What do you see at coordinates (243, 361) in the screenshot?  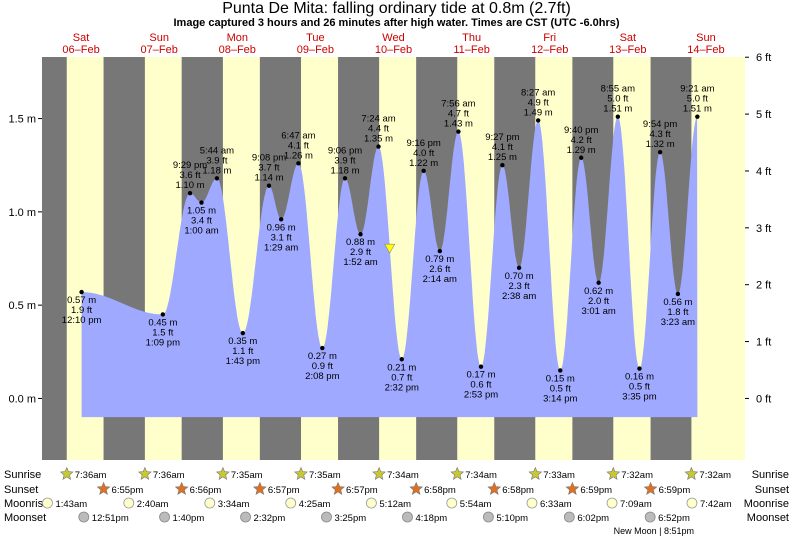 I see `extreme-label-line: 1:43 pm` at bounding box center [243, 361].